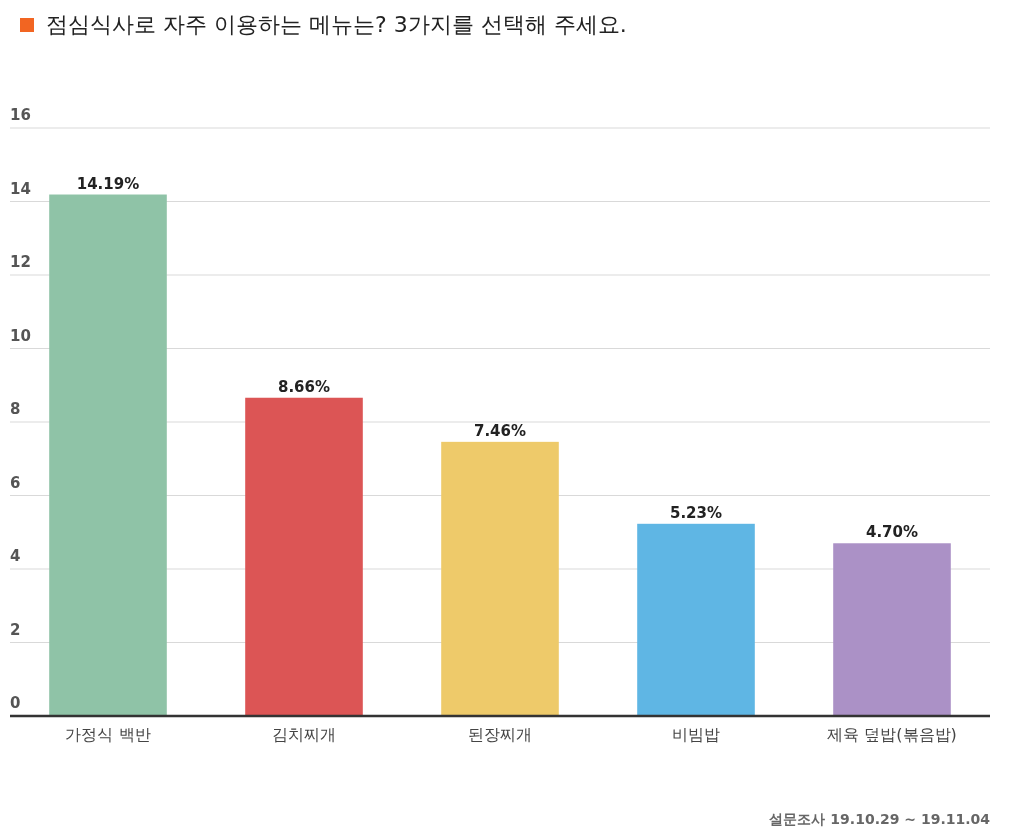 The image size is (1009, 840). Describe the element at coordinates (304, 386) in the screenshot. I see `data-label: 8.66%` at that location.